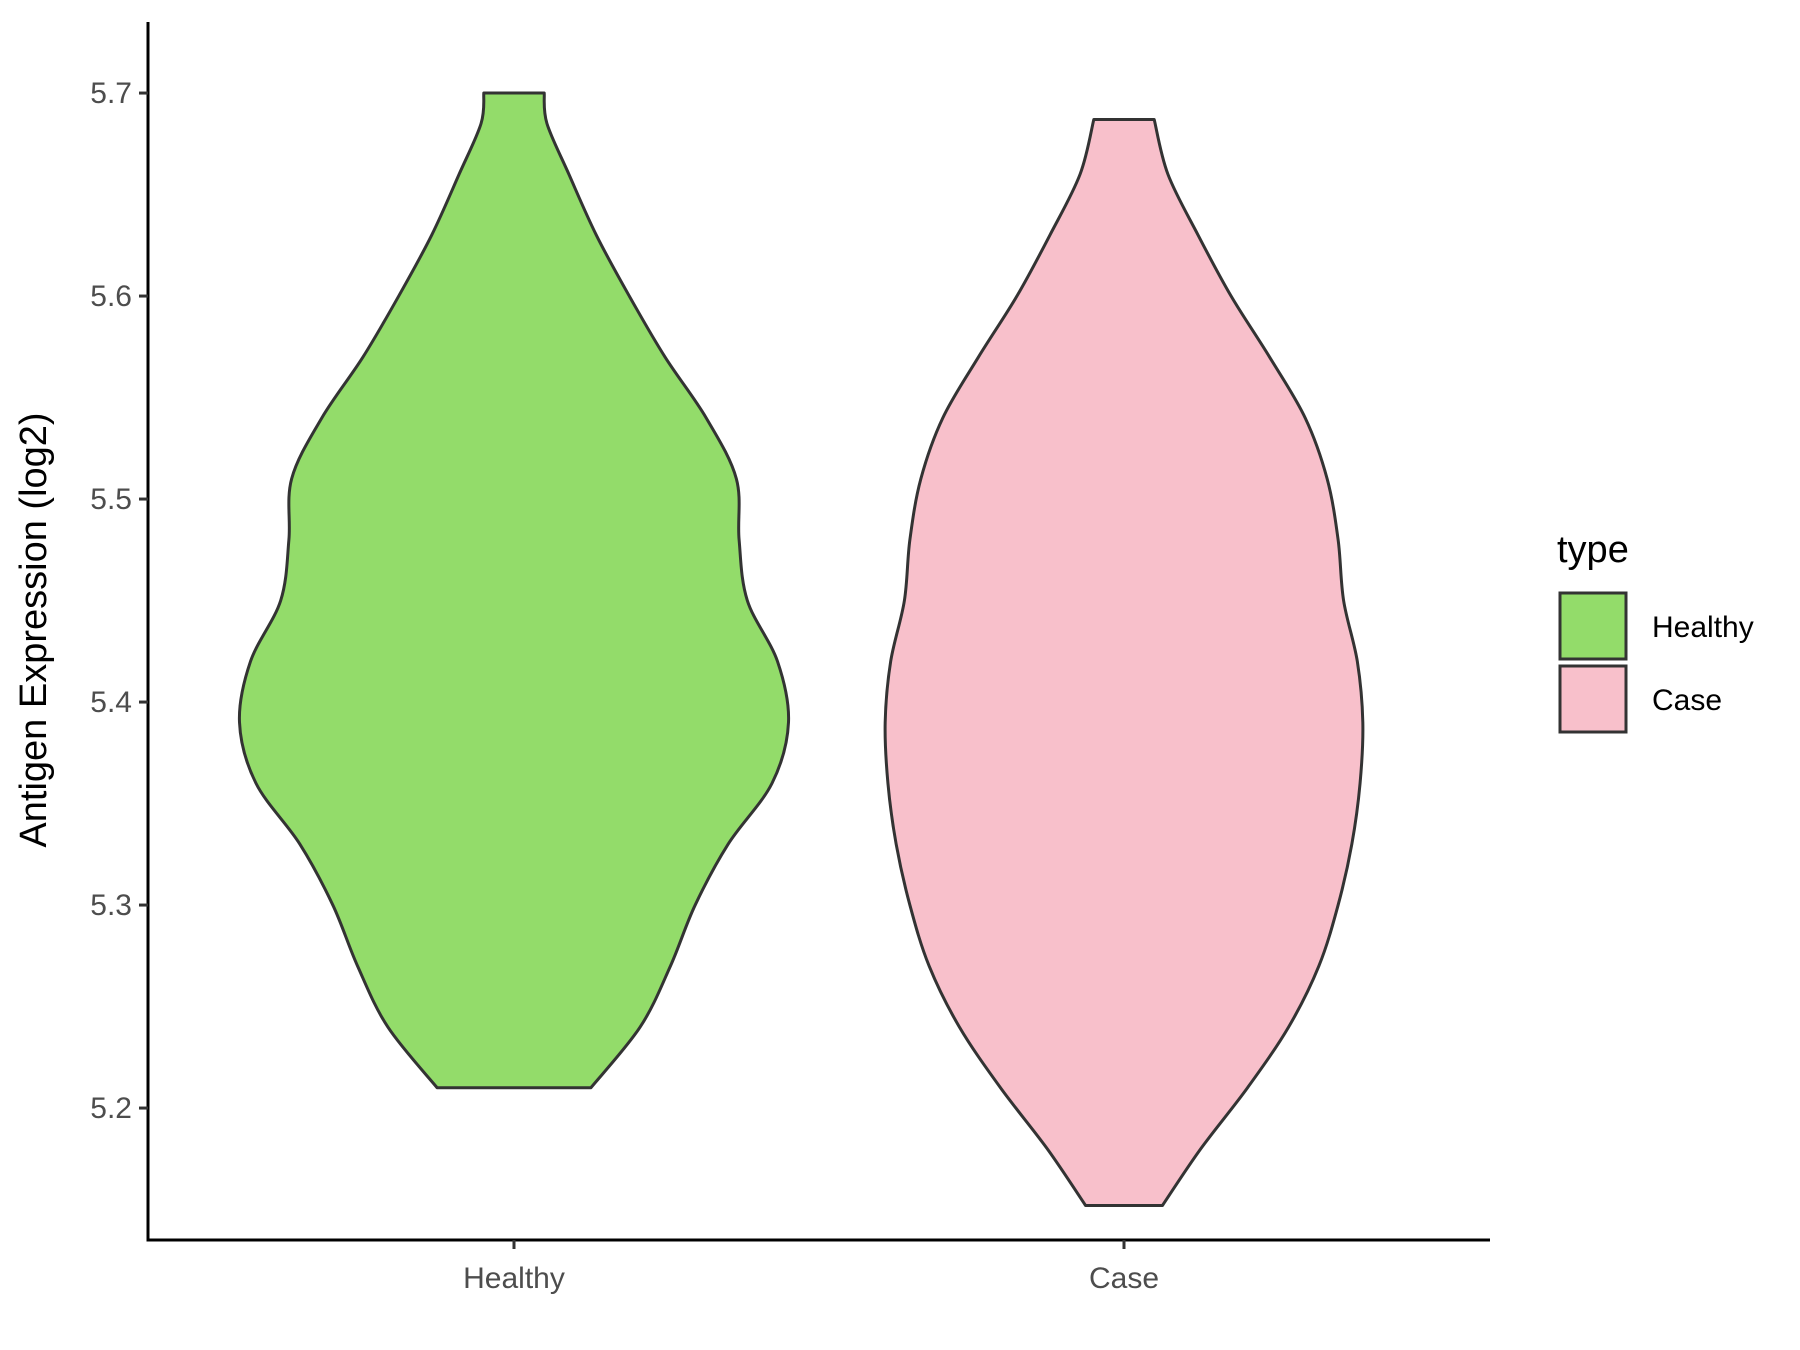  Describe the element at coordinates (34, 629) in the screenshot. I see `y-axis-title: Antigen Expression (log2)` at that location.